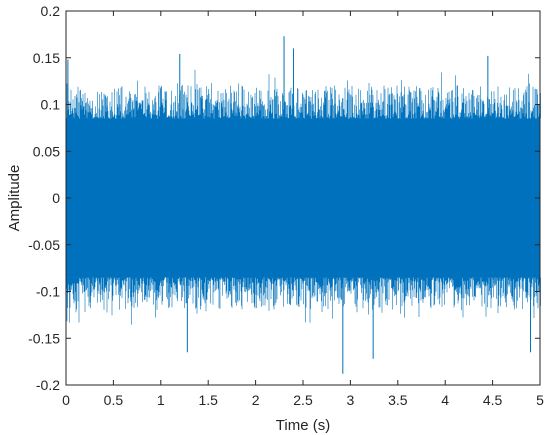 Image resolution: width=550 pixels, height=435 pixels. What do you see at coordinates (445, 400) in the screenshot?
I see `x-tick-label-8: 4` at bounding box center [445, 400].